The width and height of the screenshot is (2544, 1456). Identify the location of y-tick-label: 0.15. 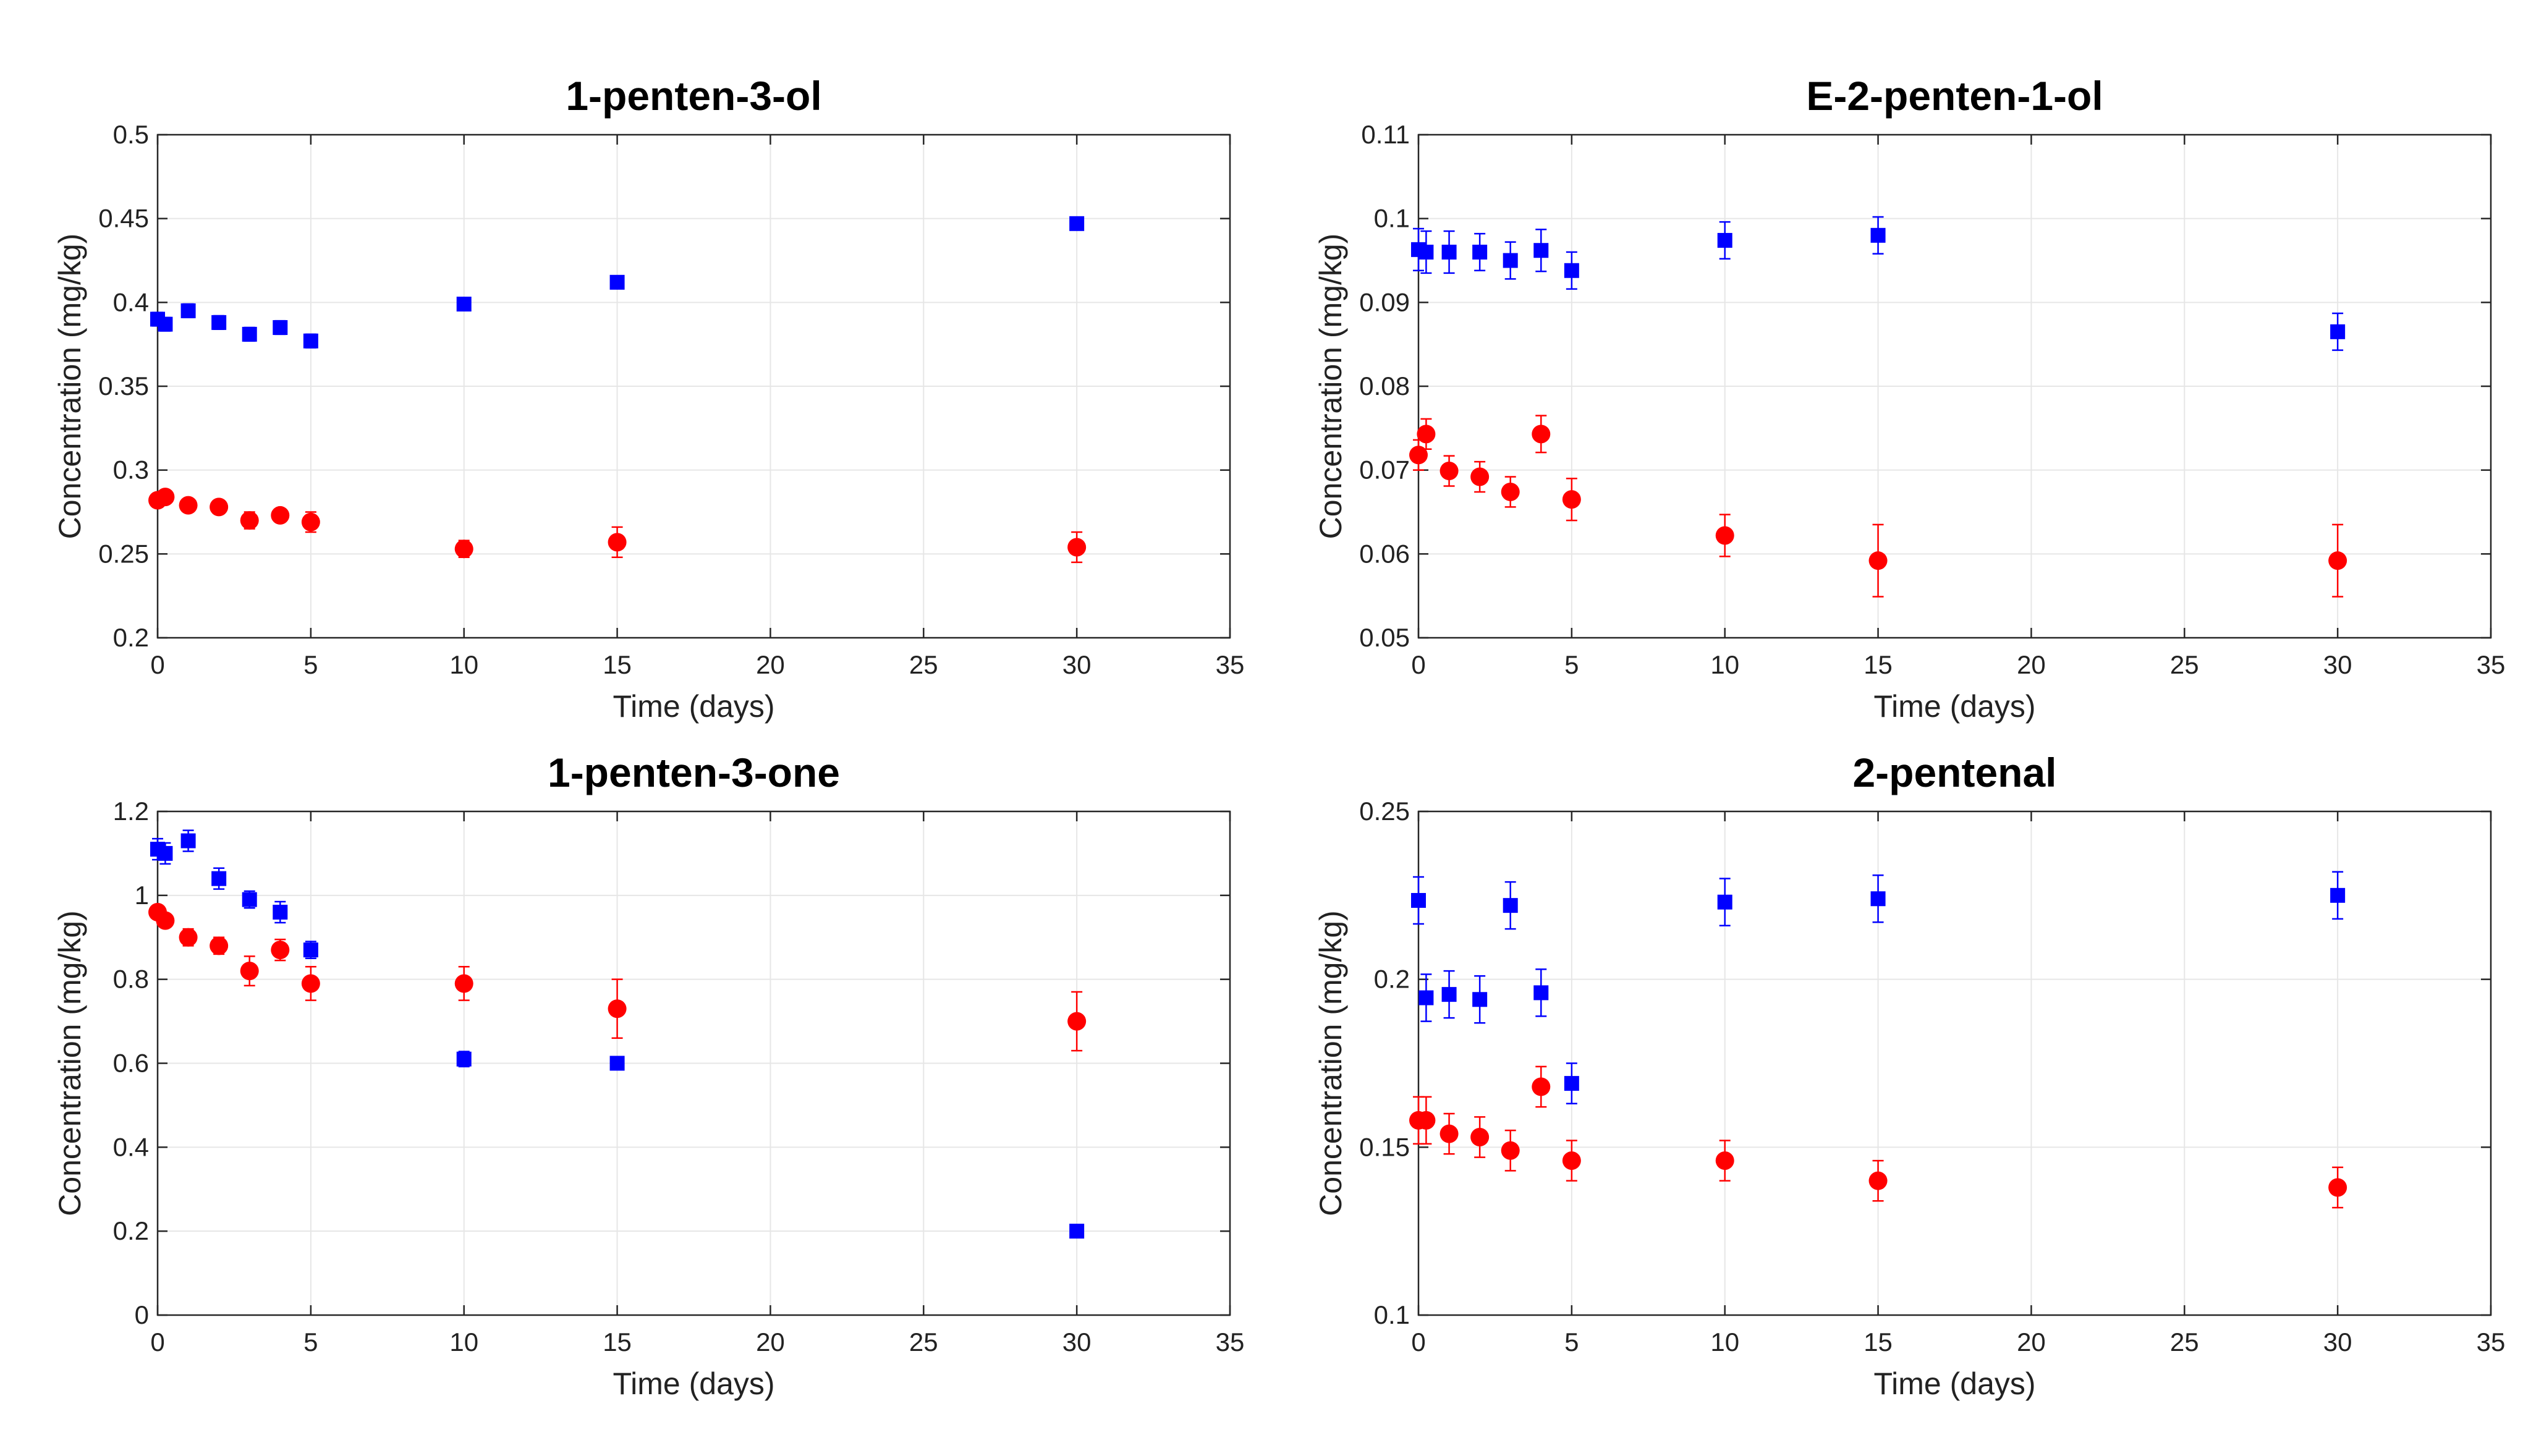
(1384, 1146).